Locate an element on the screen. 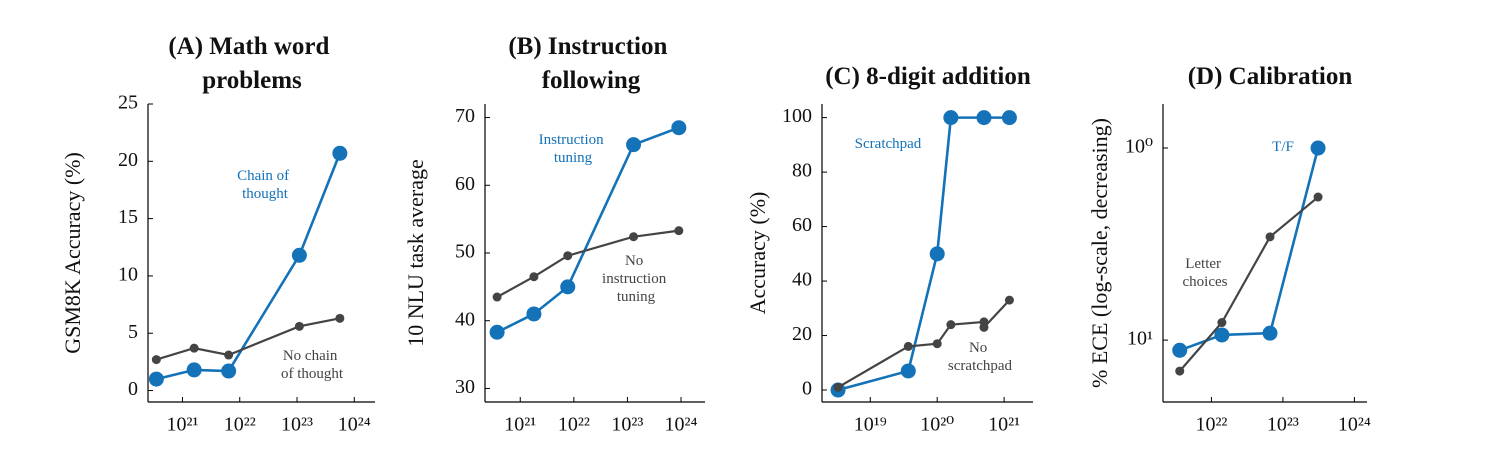 This screenshot has width=1489, height=457. x-tick-label: 10²⁰ is located at coordinates (937, 425).